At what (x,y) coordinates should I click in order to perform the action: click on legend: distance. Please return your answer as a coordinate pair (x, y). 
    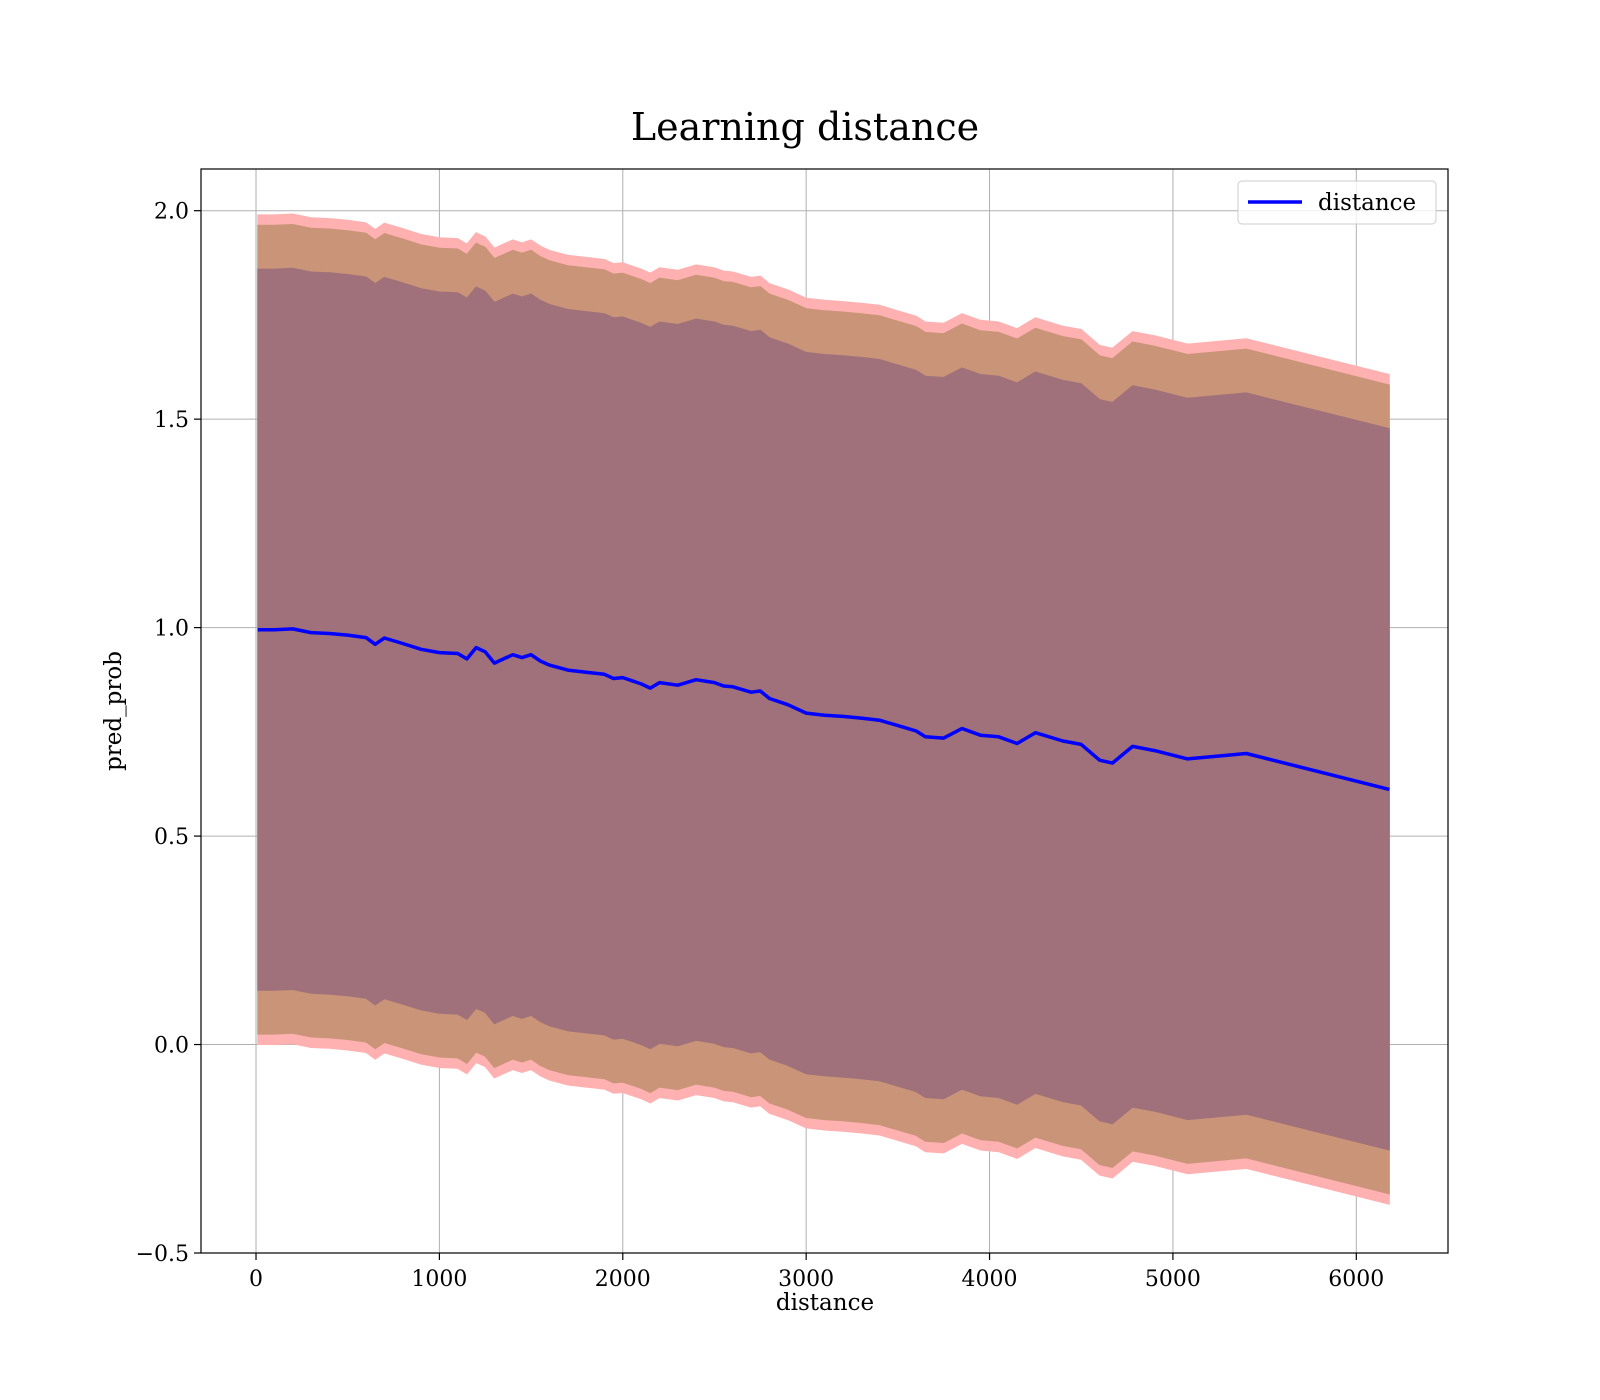
    Looking at the image, I should click on (1337, 202).